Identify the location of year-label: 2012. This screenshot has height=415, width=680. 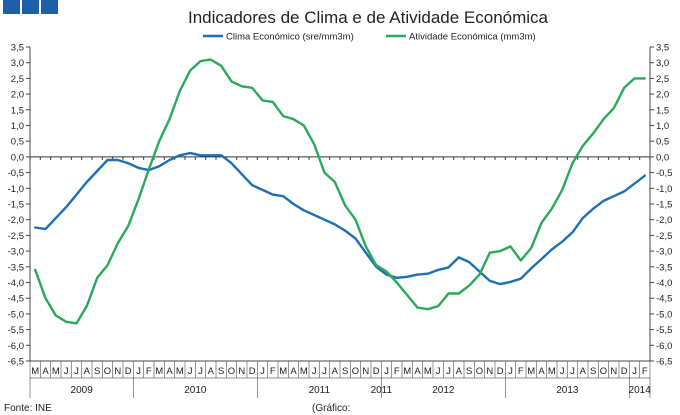
(443, 390).